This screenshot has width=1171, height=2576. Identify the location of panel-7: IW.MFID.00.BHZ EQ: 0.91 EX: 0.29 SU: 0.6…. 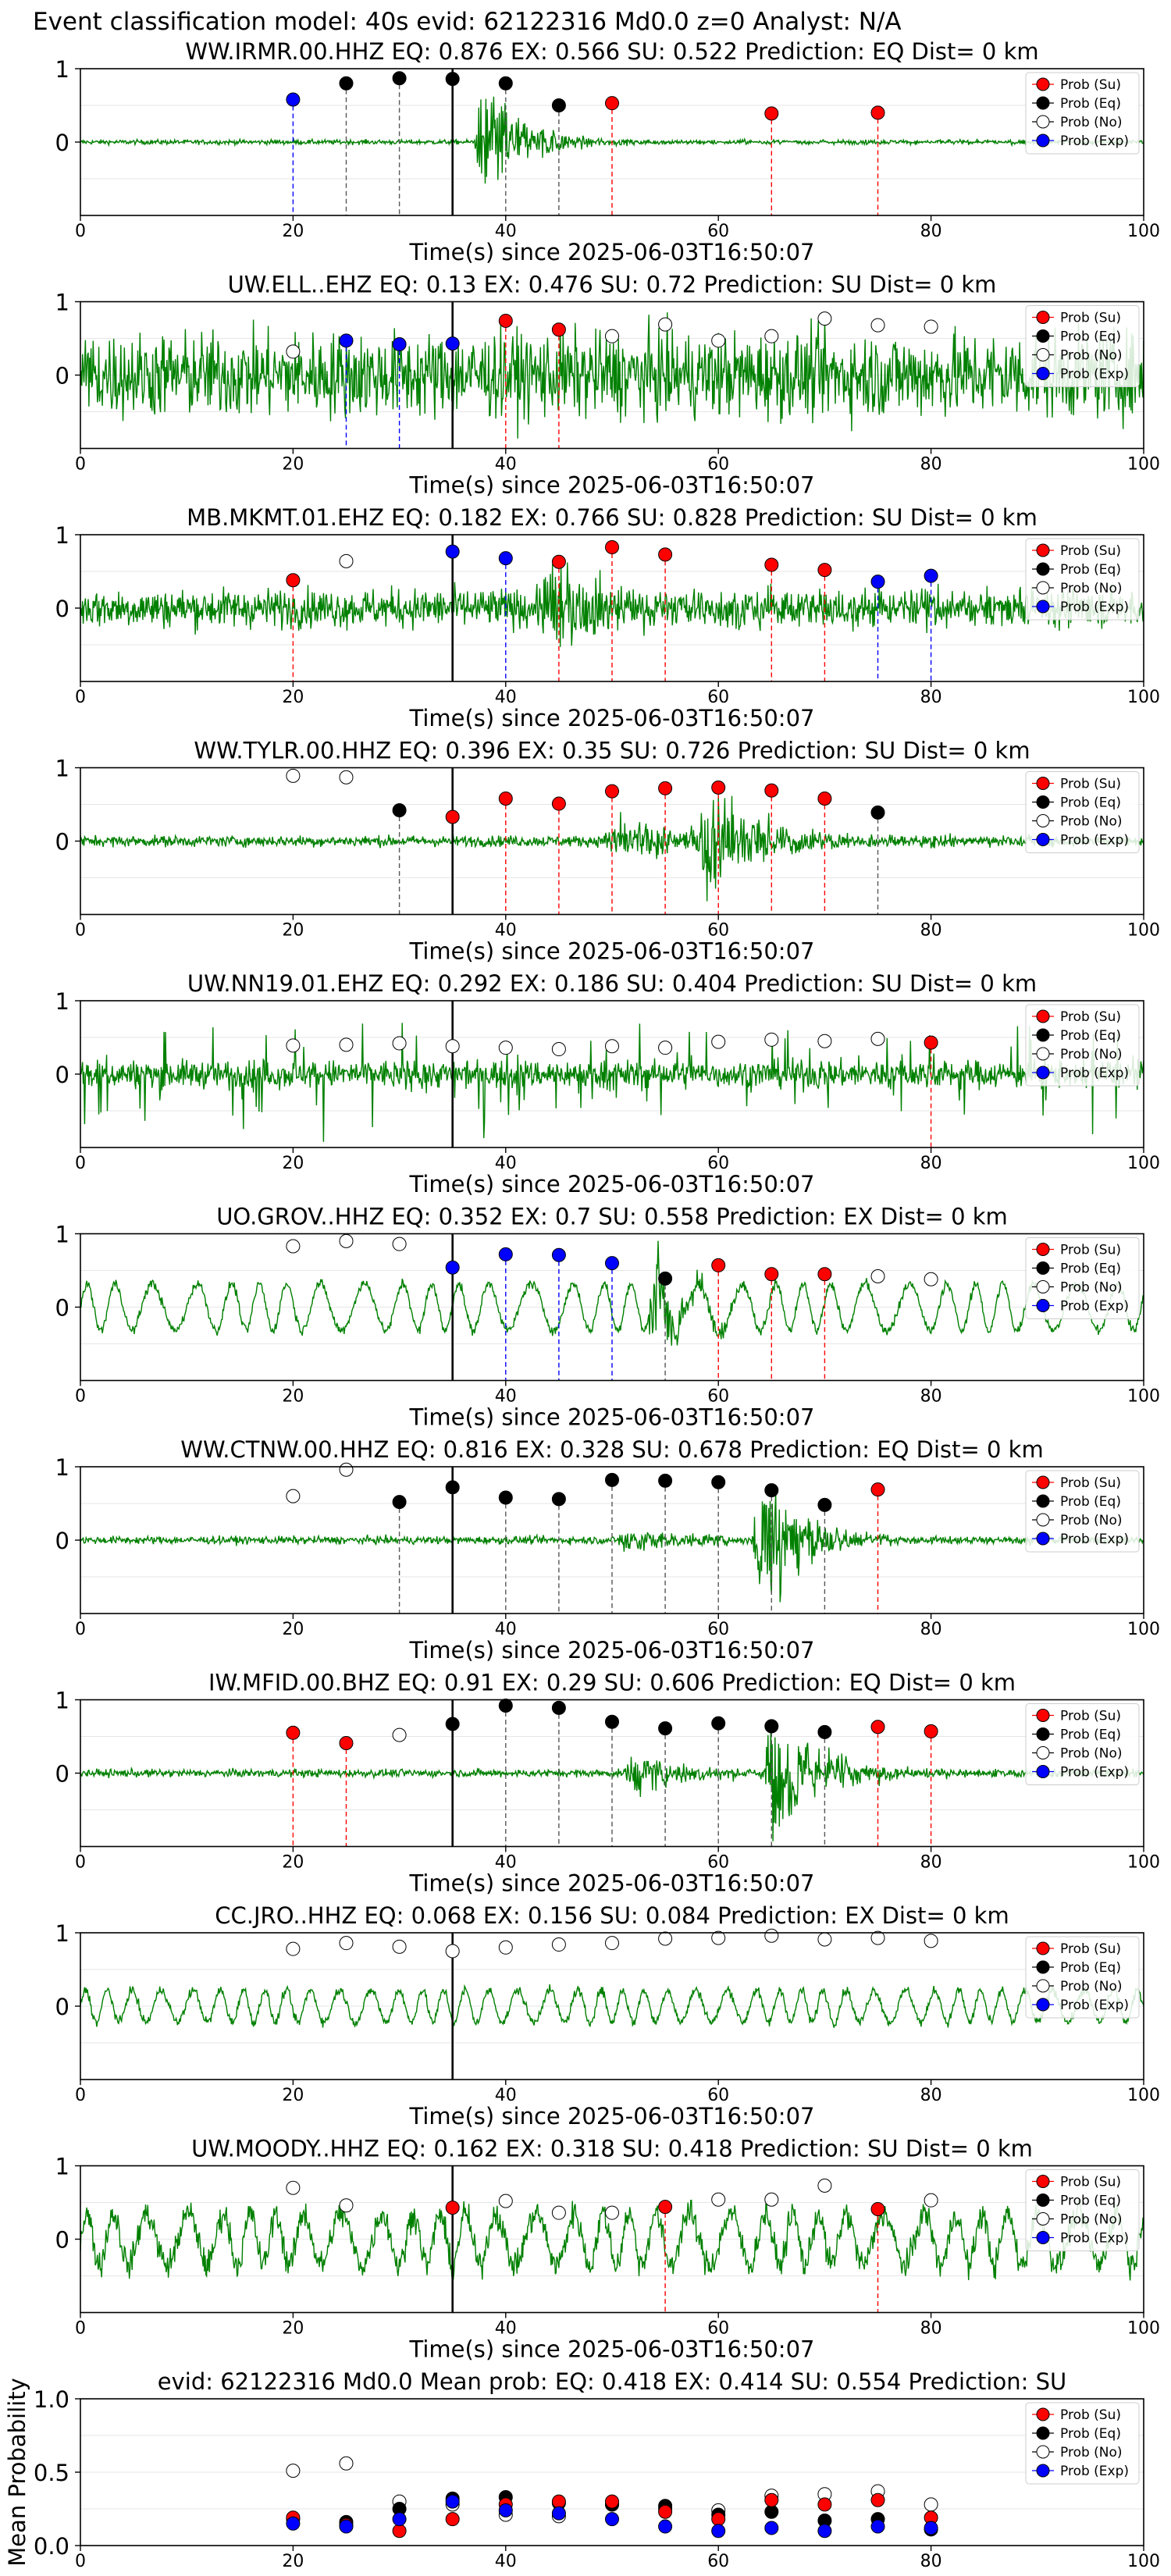
(607, 1783).